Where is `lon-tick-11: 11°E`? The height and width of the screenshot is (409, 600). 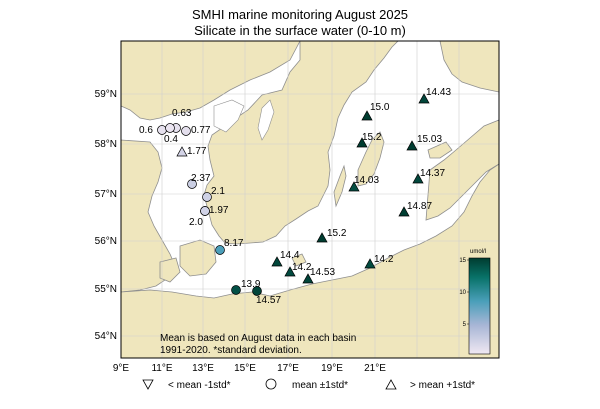 lon-tick-11: 11°E is located at coordinates (161, 368).